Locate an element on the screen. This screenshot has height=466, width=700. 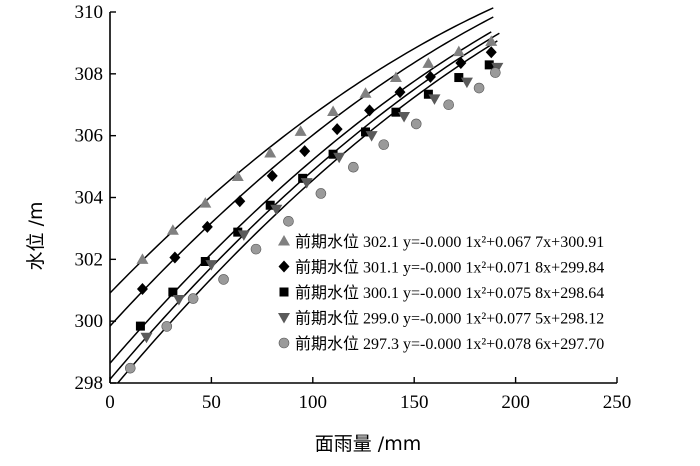
y-tick-label: 304 is located at coordinates (89, 198).